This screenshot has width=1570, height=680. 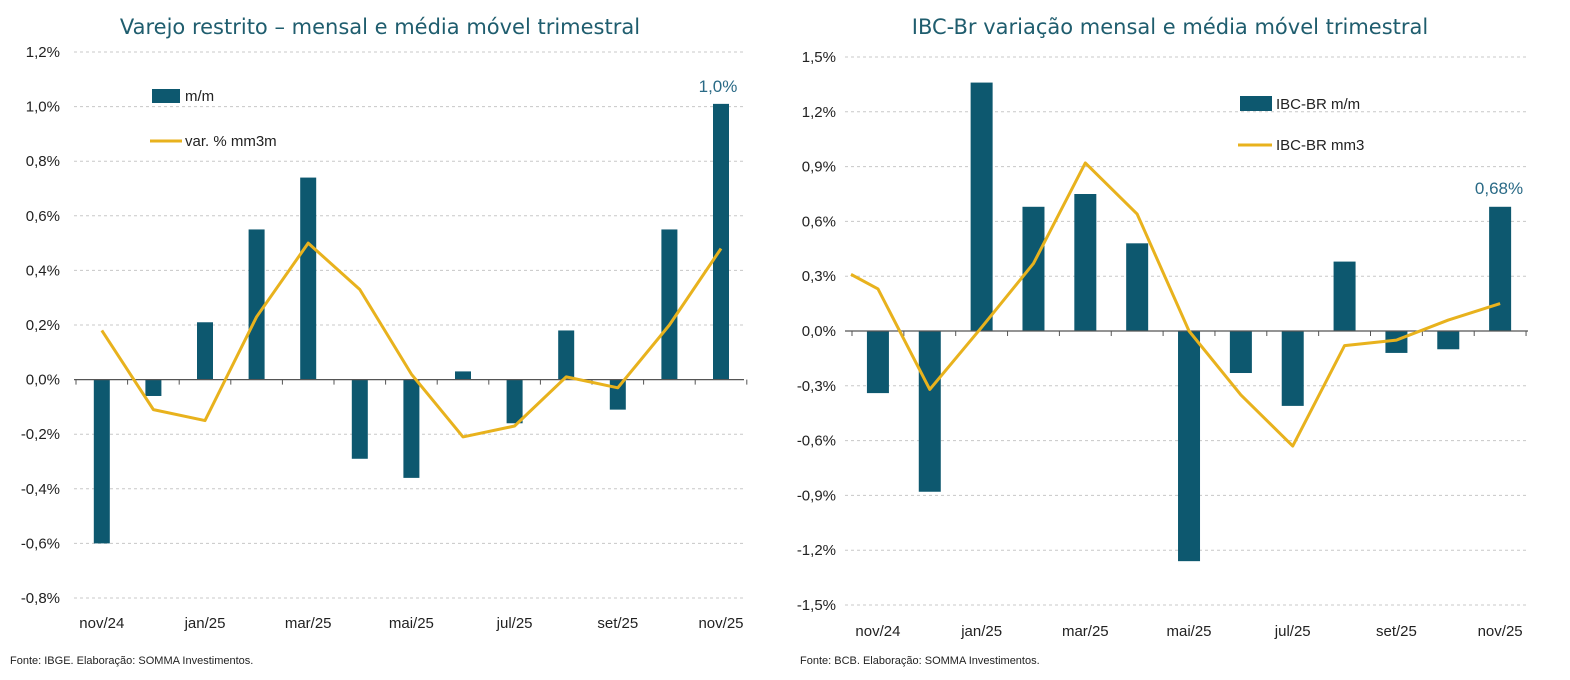 What do you see at coordinates (816, 605) in the screenshot?
I see `y-tick-label: -1,5%` at bounding box center [816, 605].